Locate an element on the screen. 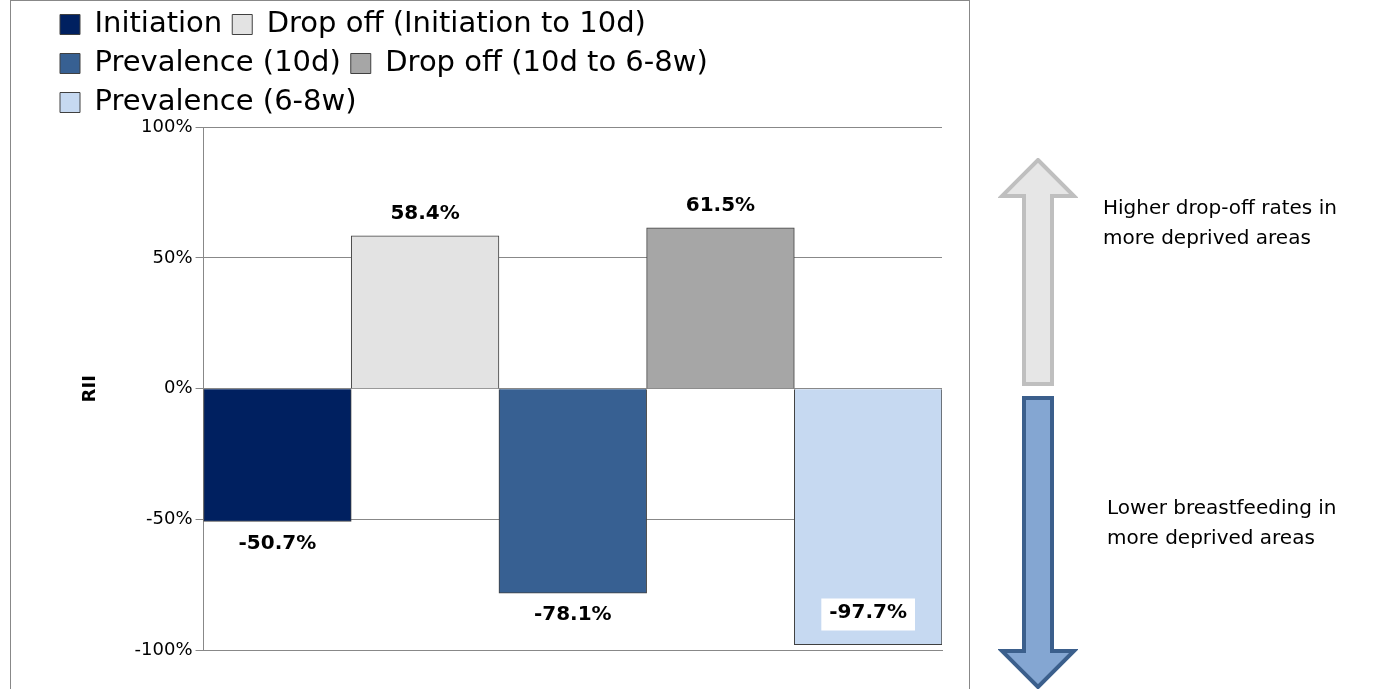 The image size is (1386, 689). text: Higher drop-off rates in more deprived areas is located at coordinates (1220, 222).